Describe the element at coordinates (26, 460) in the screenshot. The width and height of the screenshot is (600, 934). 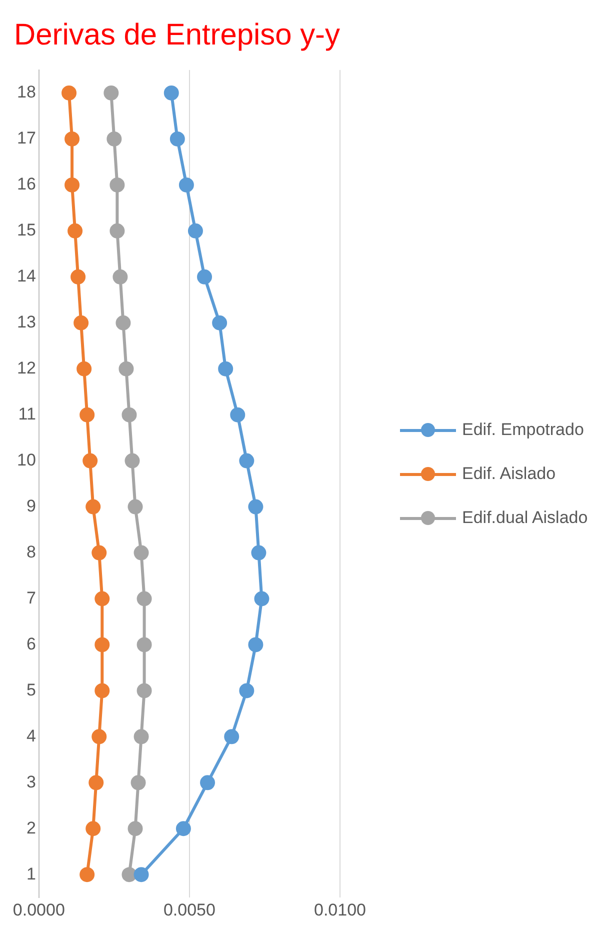
I see `y-tick-label: 10` at that location.